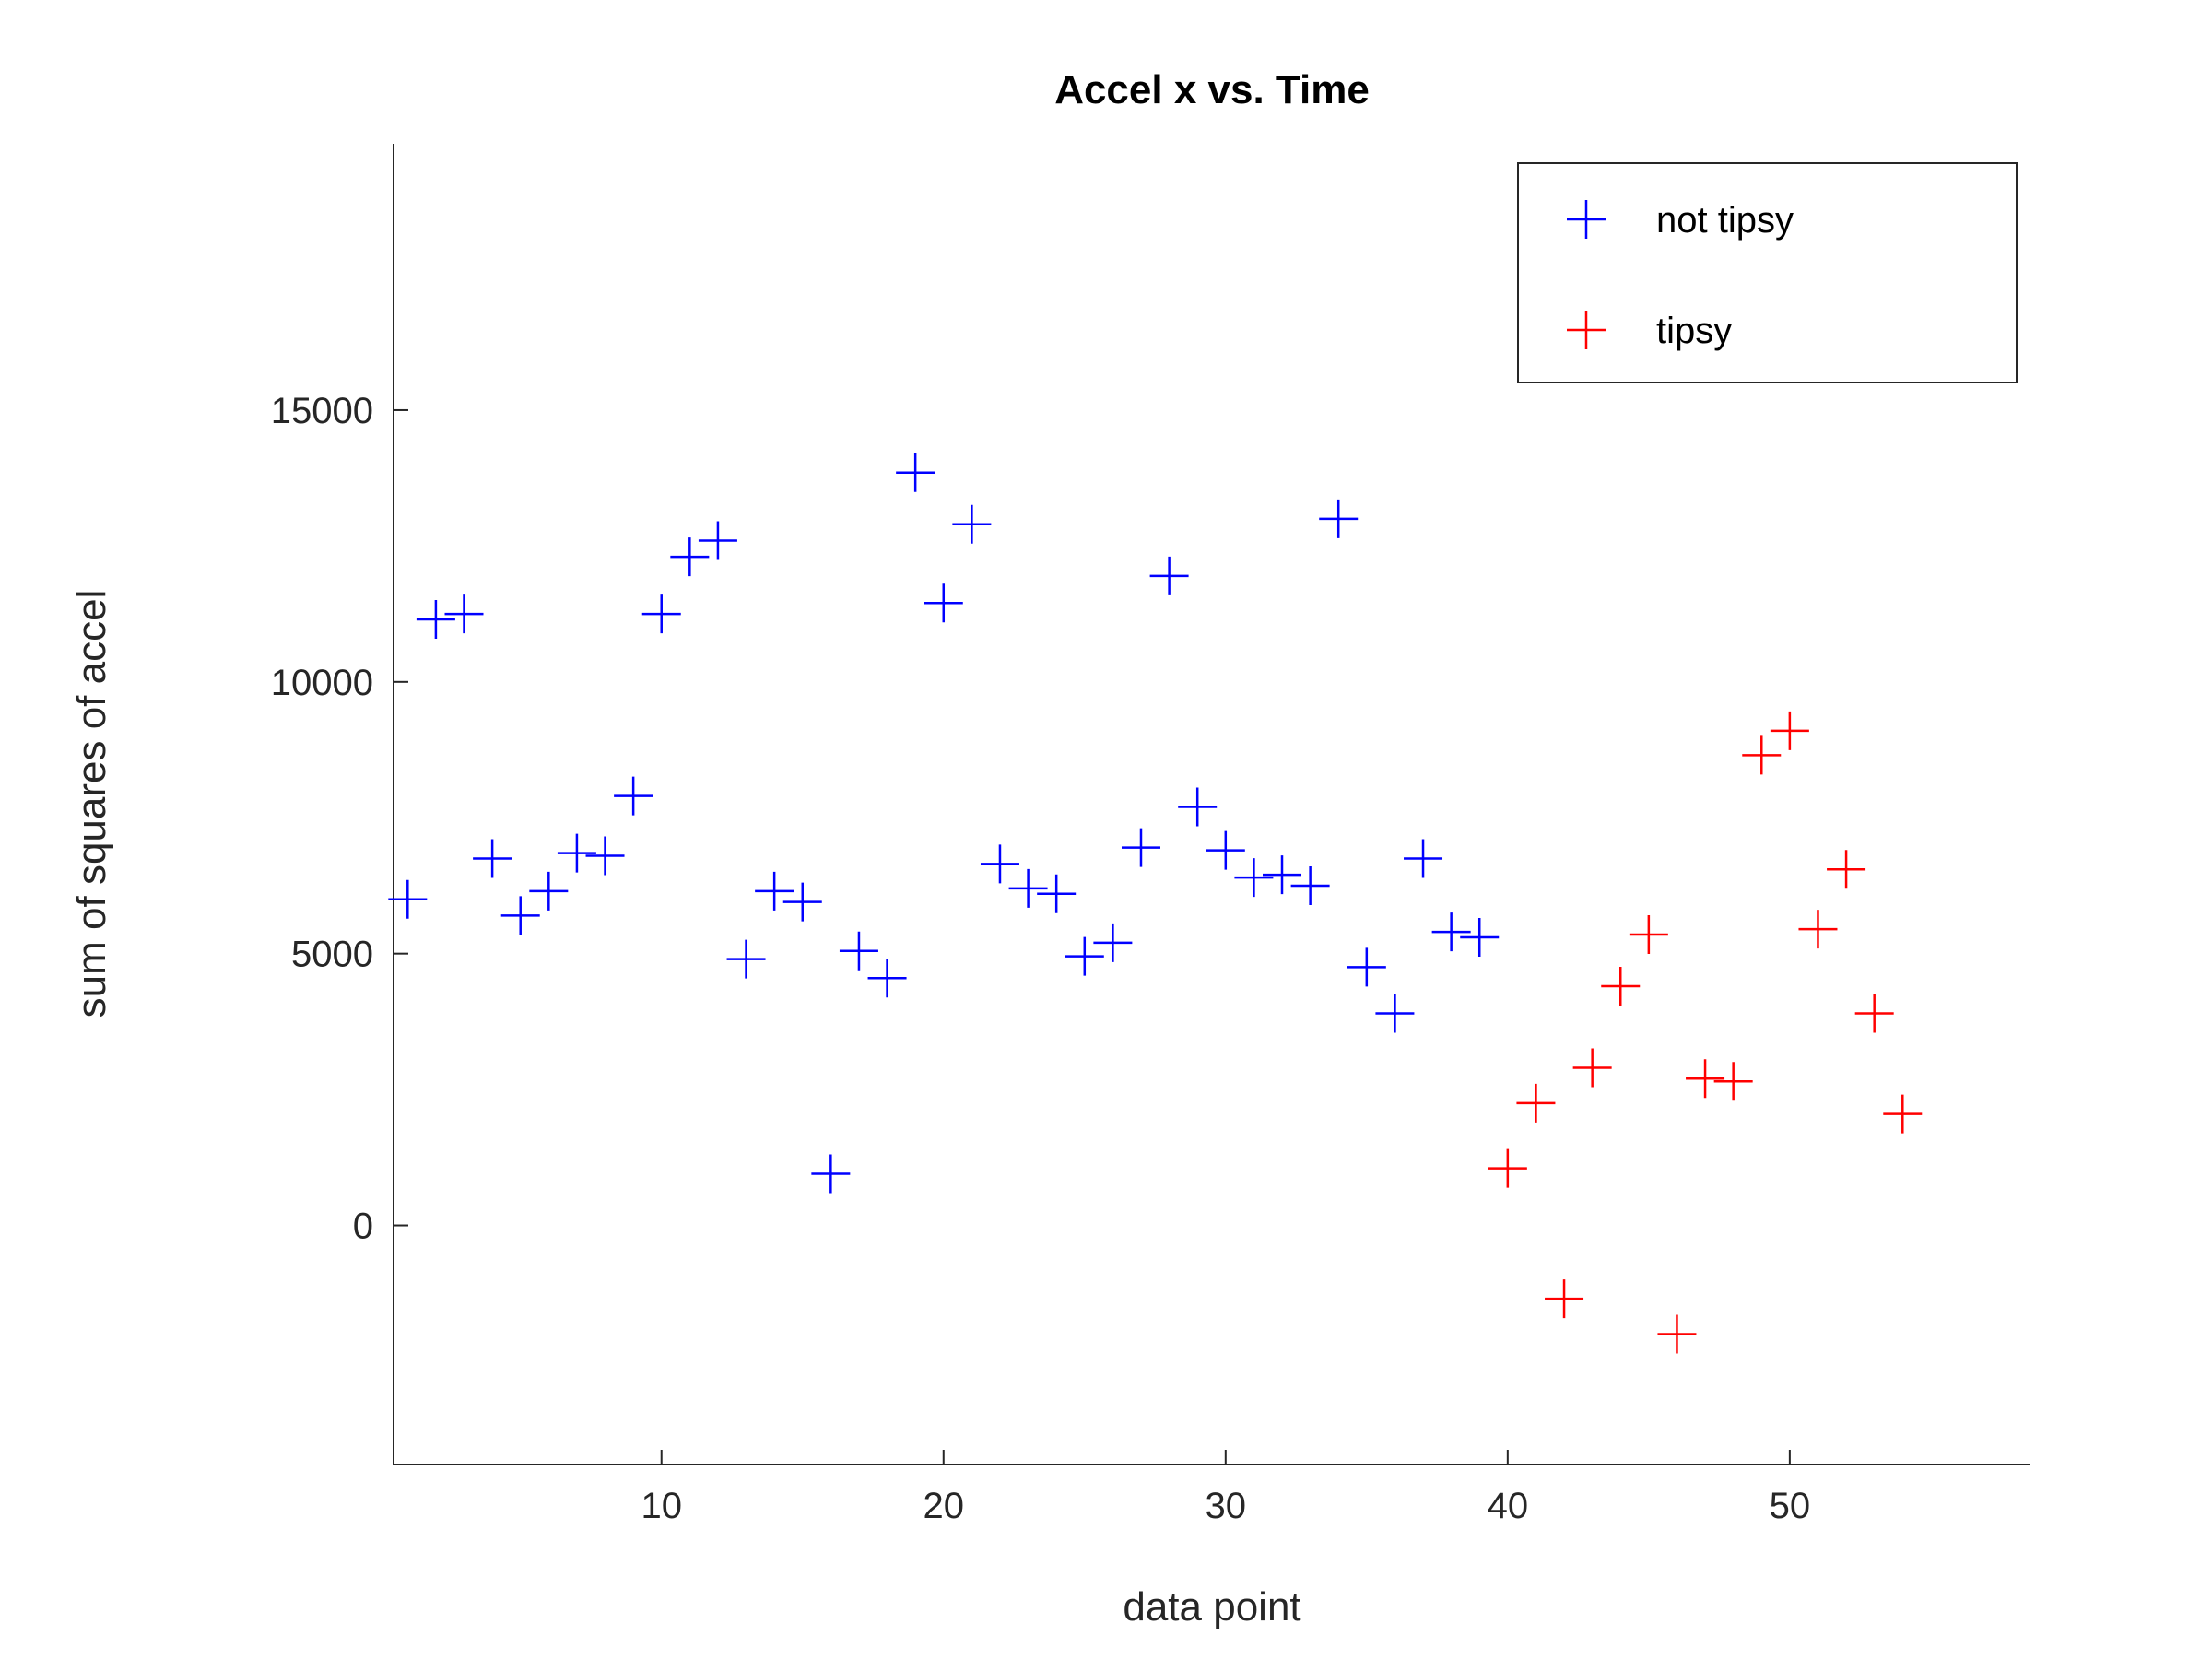 This screenshot has width=2212, height=1659. I want to click on y-tick-label: 15000, so click(322, 411).